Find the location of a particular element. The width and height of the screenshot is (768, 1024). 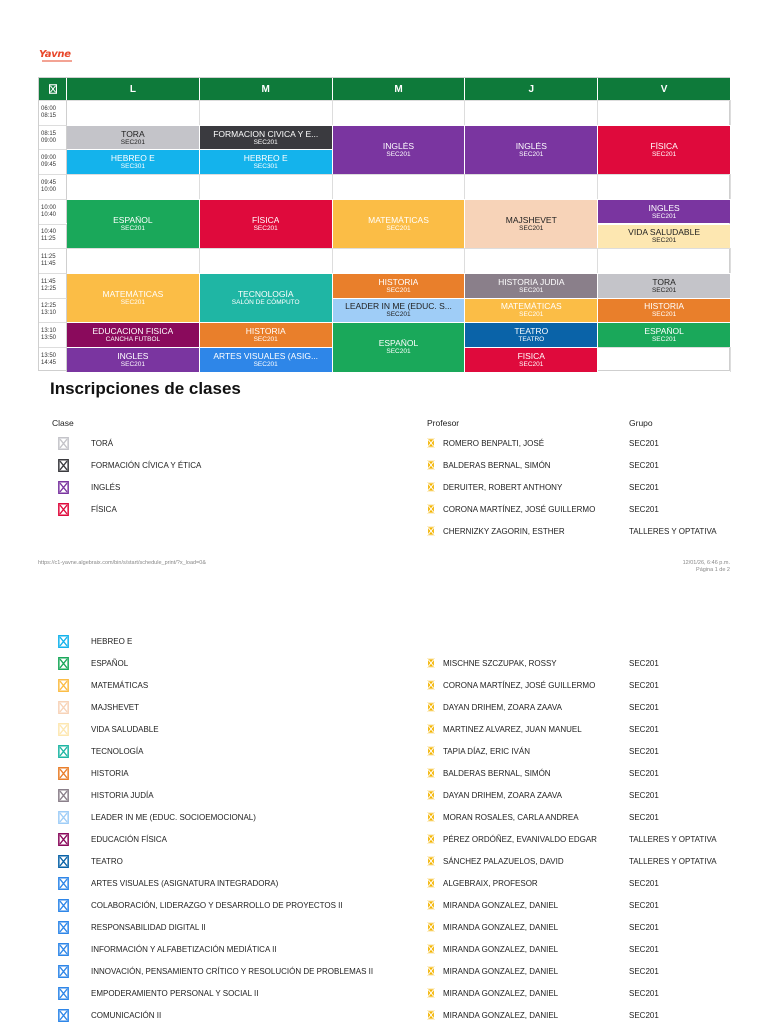

box-x-icon is located at coordinates (53, 89).